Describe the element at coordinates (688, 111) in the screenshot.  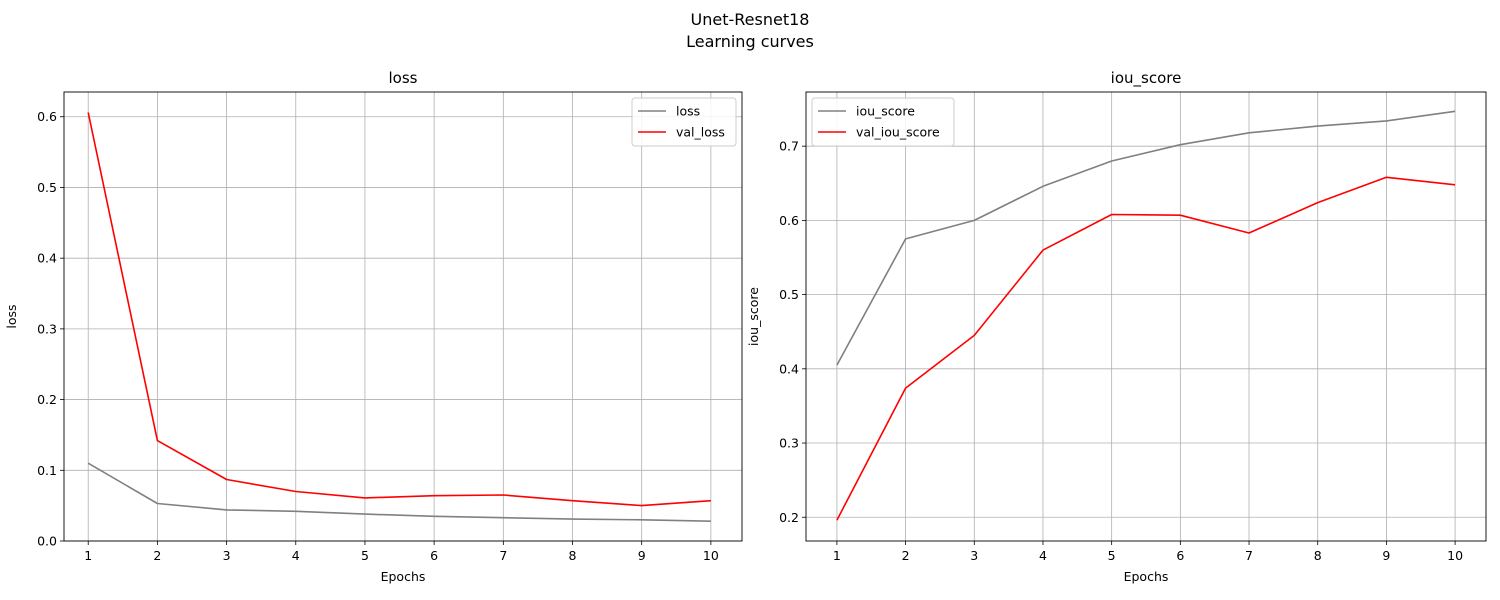
I see `legend-label-loss: loss` at that location.